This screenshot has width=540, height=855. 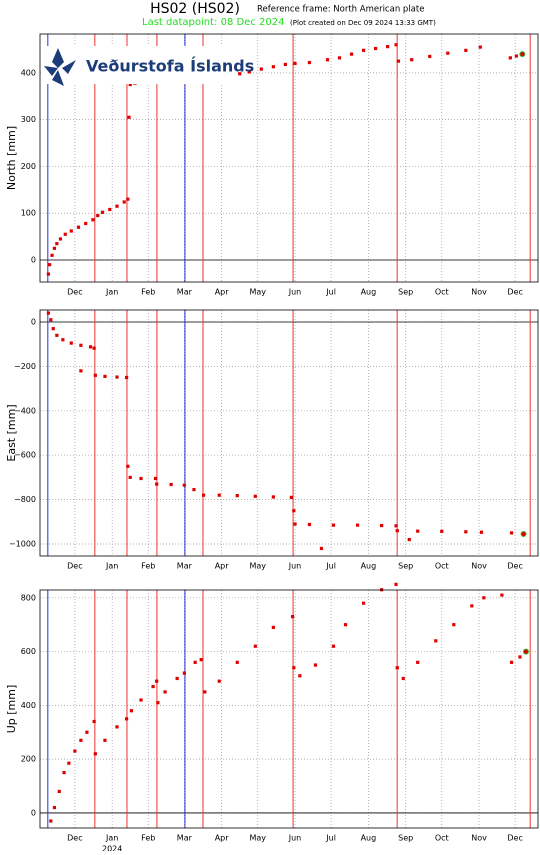 I want to click on logo-bg, so click(x=140, y=65).